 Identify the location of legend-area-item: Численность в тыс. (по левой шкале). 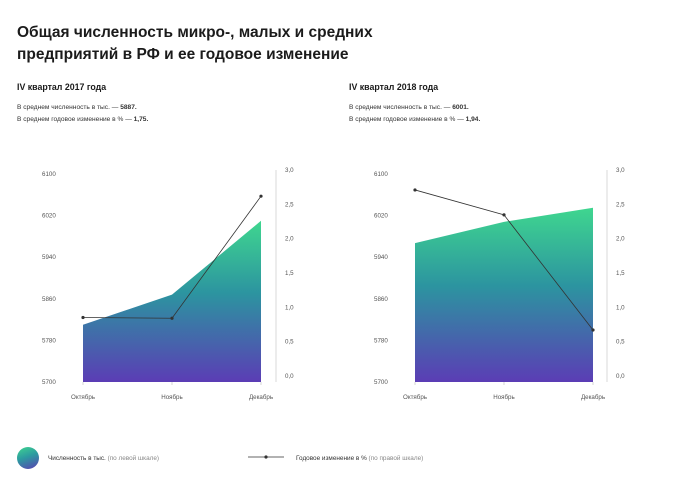
(103, 458).